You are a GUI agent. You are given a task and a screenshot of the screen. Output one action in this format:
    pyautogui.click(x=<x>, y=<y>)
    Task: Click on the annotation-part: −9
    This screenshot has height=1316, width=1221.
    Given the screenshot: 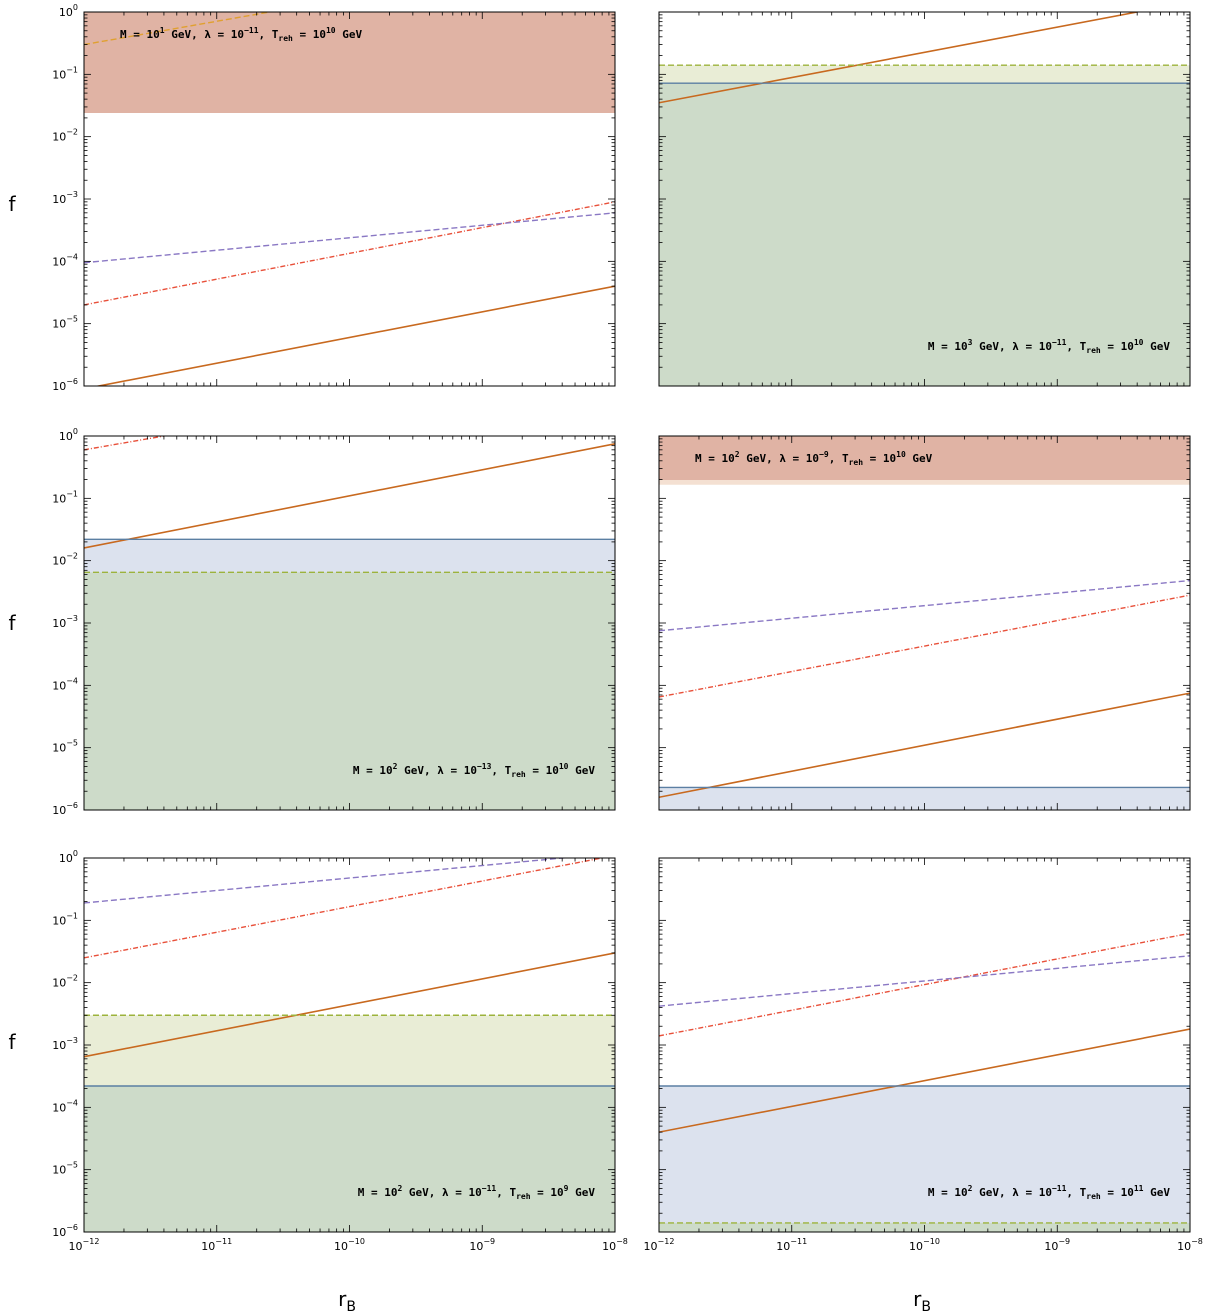 What is the action you would take?
    pyautogui.click(x=824, y=454)
    